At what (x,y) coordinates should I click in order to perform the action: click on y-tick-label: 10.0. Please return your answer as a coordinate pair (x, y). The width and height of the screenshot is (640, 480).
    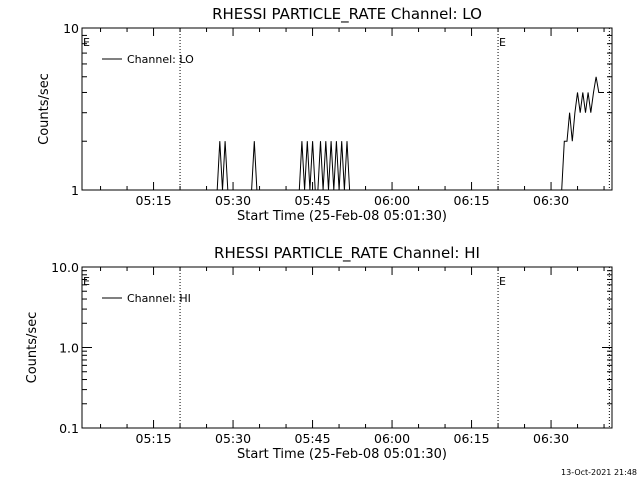
    Looking at the image, I should click on (65, 267).